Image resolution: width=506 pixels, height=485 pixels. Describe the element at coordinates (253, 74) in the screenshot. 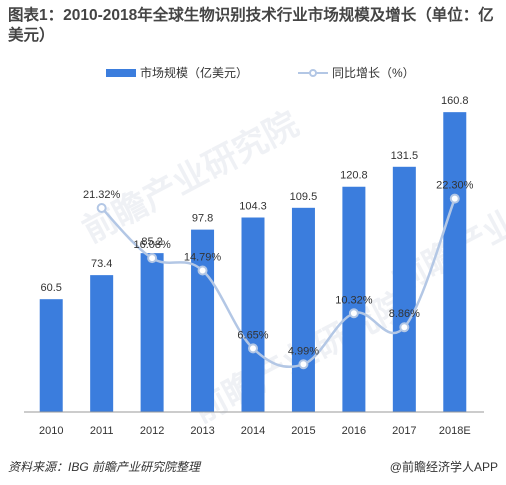

I see `legend: 市场规模（亿美元） 同比增长（%）` at that location.